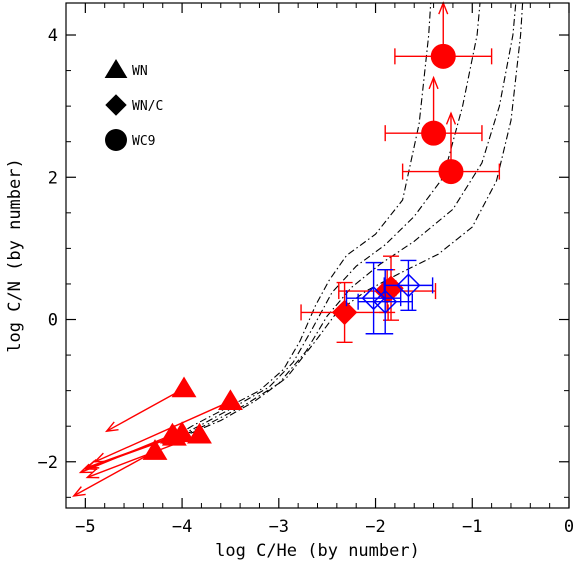 The height and width of the screenshot is (563, 574). Describe the element at coordinates (182, 527) in the screenshot. I see `x-tick-label: −4` at that location.